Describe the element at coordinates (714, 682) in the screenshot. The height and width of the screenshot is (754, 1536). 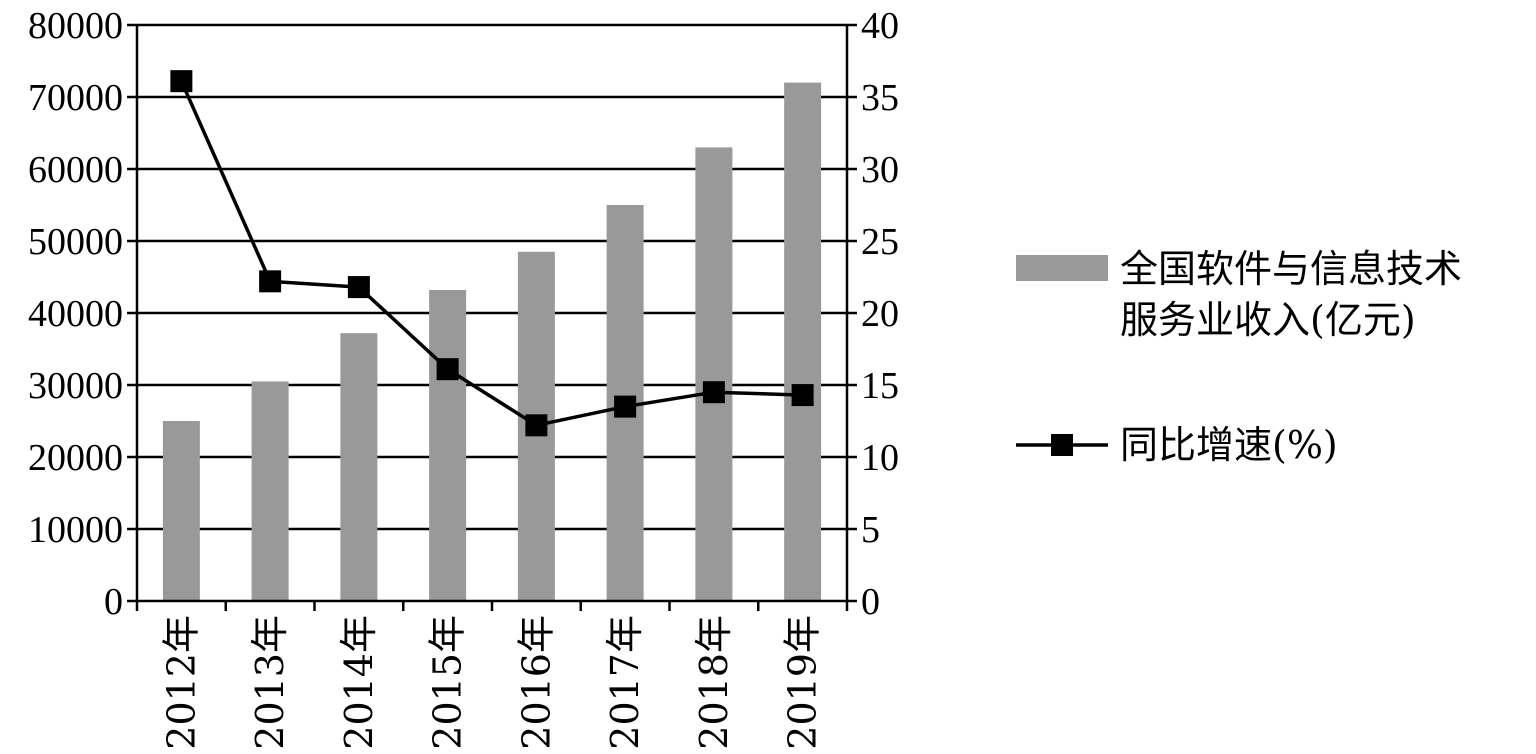
I see `x-tick-label: 2018年` at that location.